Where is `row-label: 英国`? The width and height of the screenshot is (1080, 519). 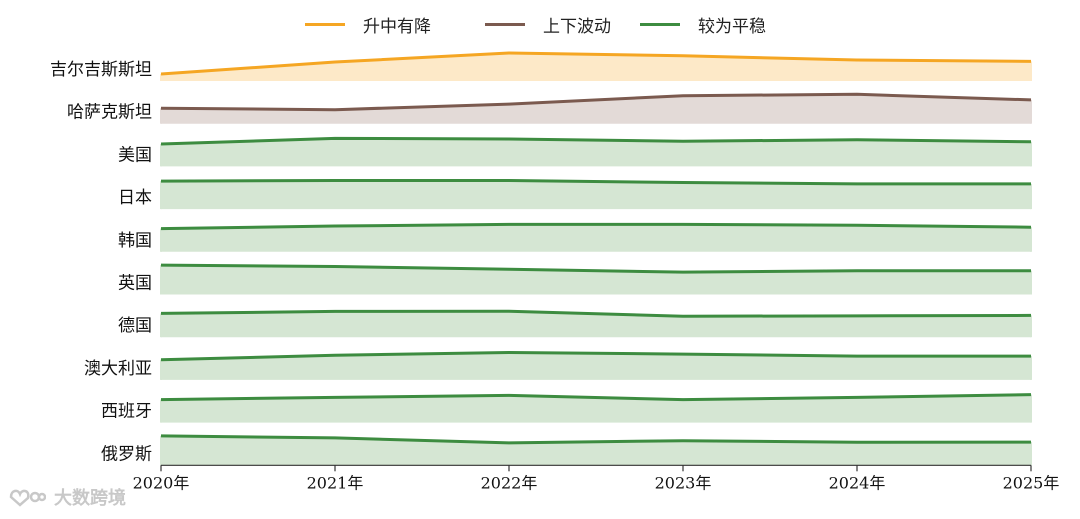
row-label: 英国 is located at coordinates (135, 284).